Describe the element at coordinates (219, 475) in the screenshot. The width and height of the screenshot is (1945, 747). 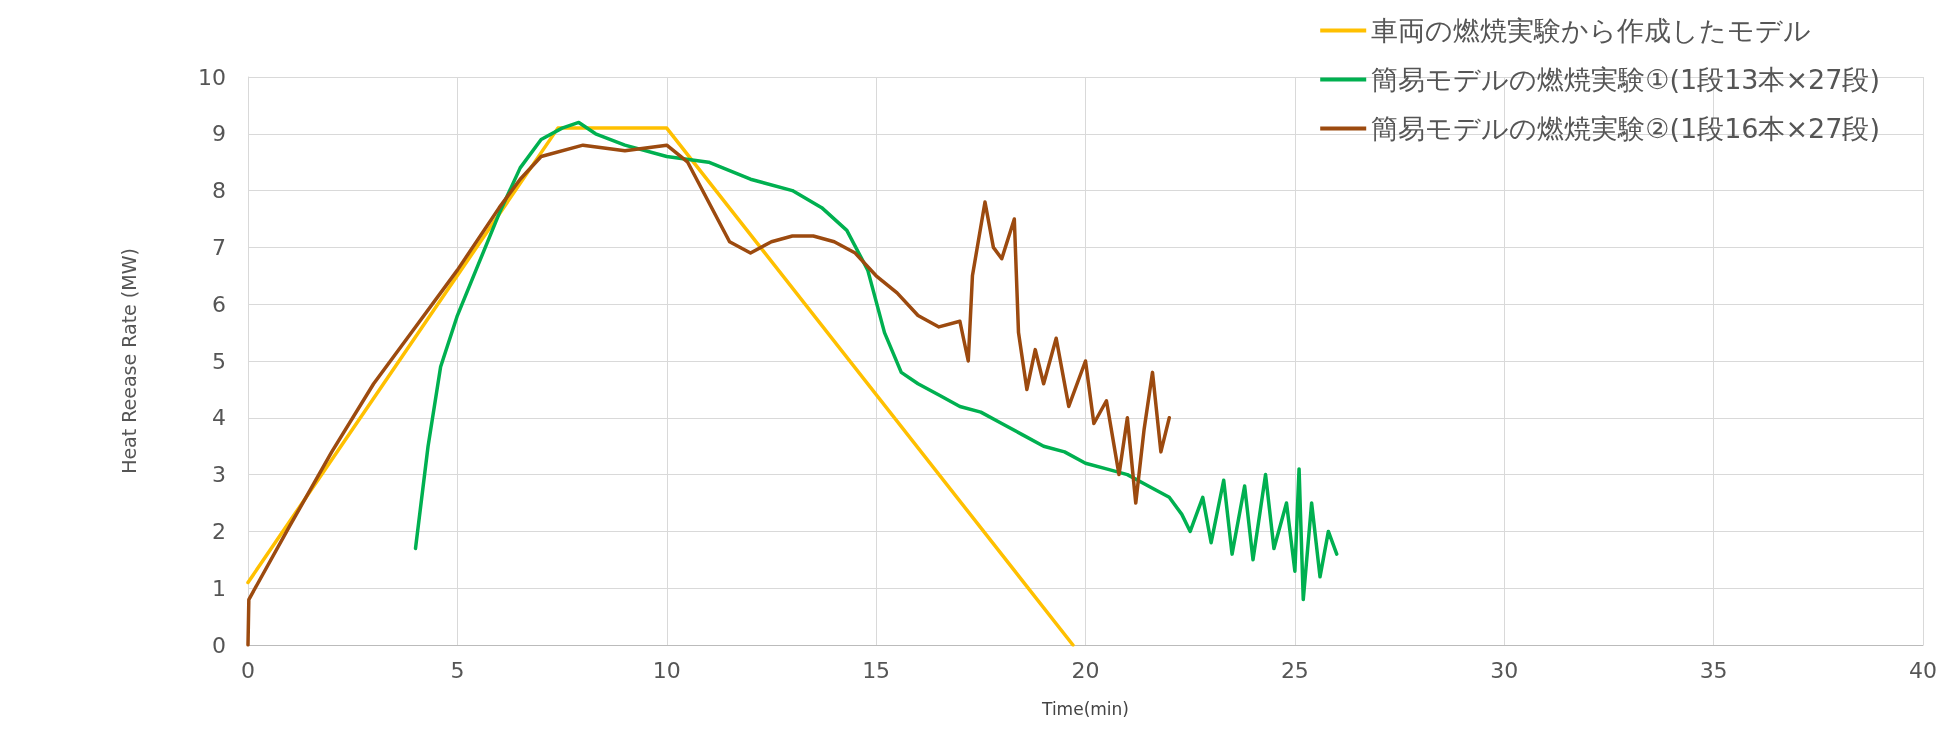
I see `y-tick-label: 3` at that location.